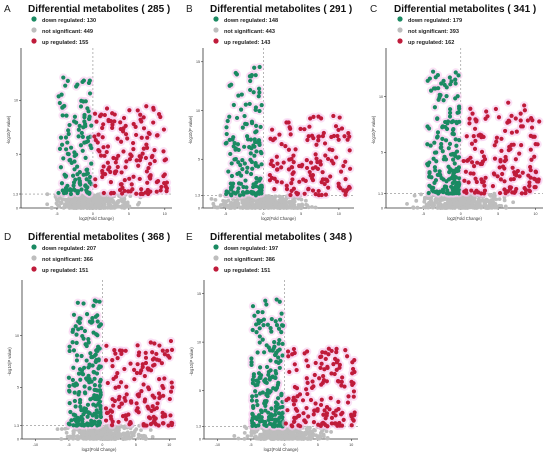 Image resolution: width=550 pixels, height=453 pixels. What do you see at coordinates (99, 9) in the screenshot?
I see `panel-title: Differential metabolites ( 285 )` at bounding box center [99, 9].